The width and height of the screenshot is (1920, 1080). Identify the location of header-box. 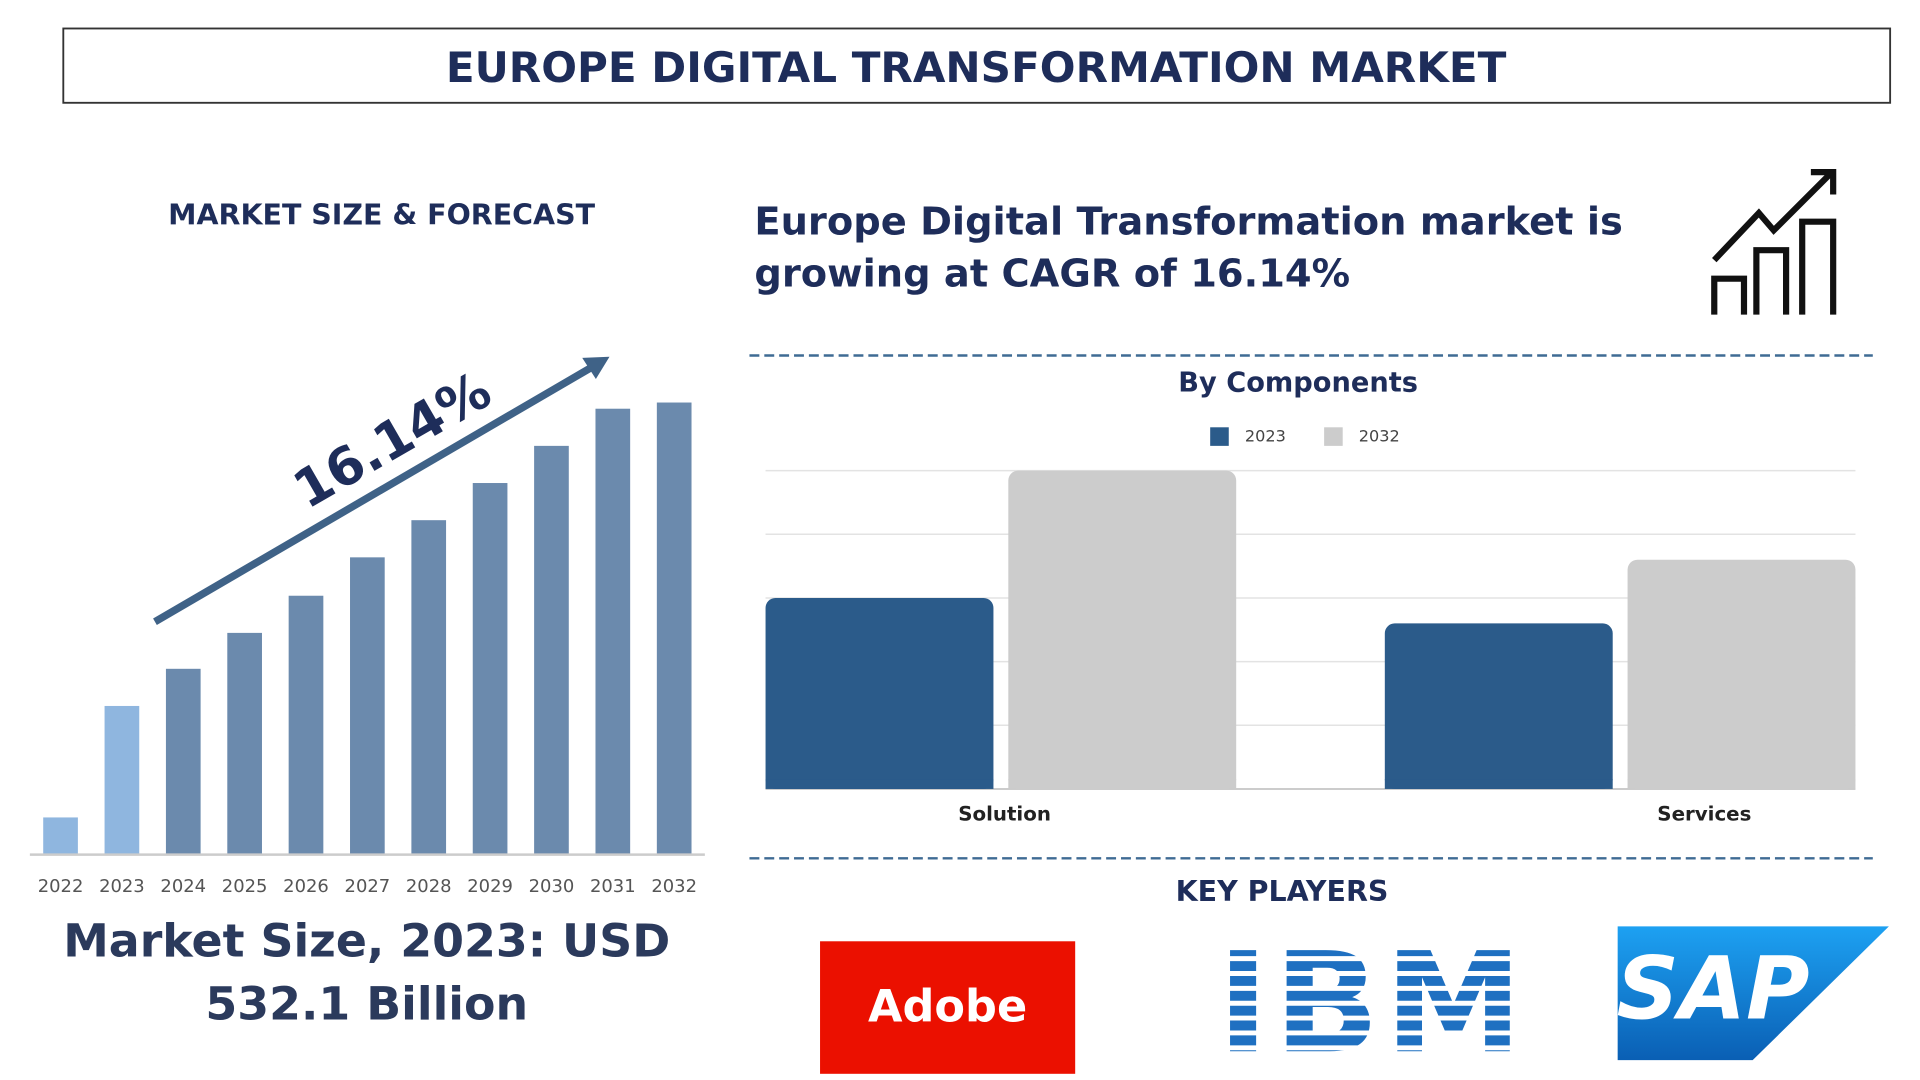
(977, 65).